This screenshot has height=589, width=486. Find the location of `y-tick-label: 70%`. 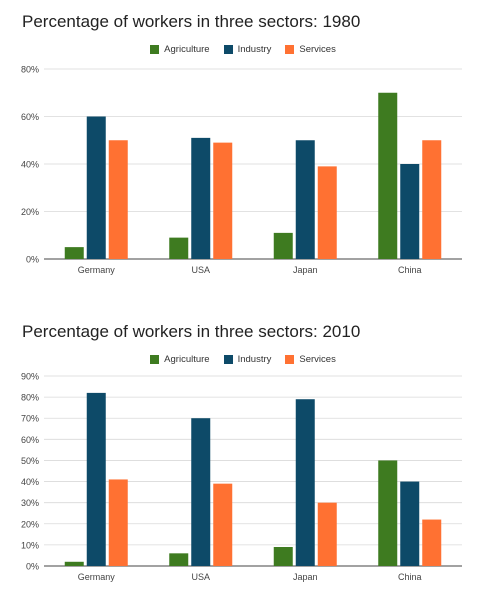

y-tick-label: 70% is located at coordinates (30, 419).